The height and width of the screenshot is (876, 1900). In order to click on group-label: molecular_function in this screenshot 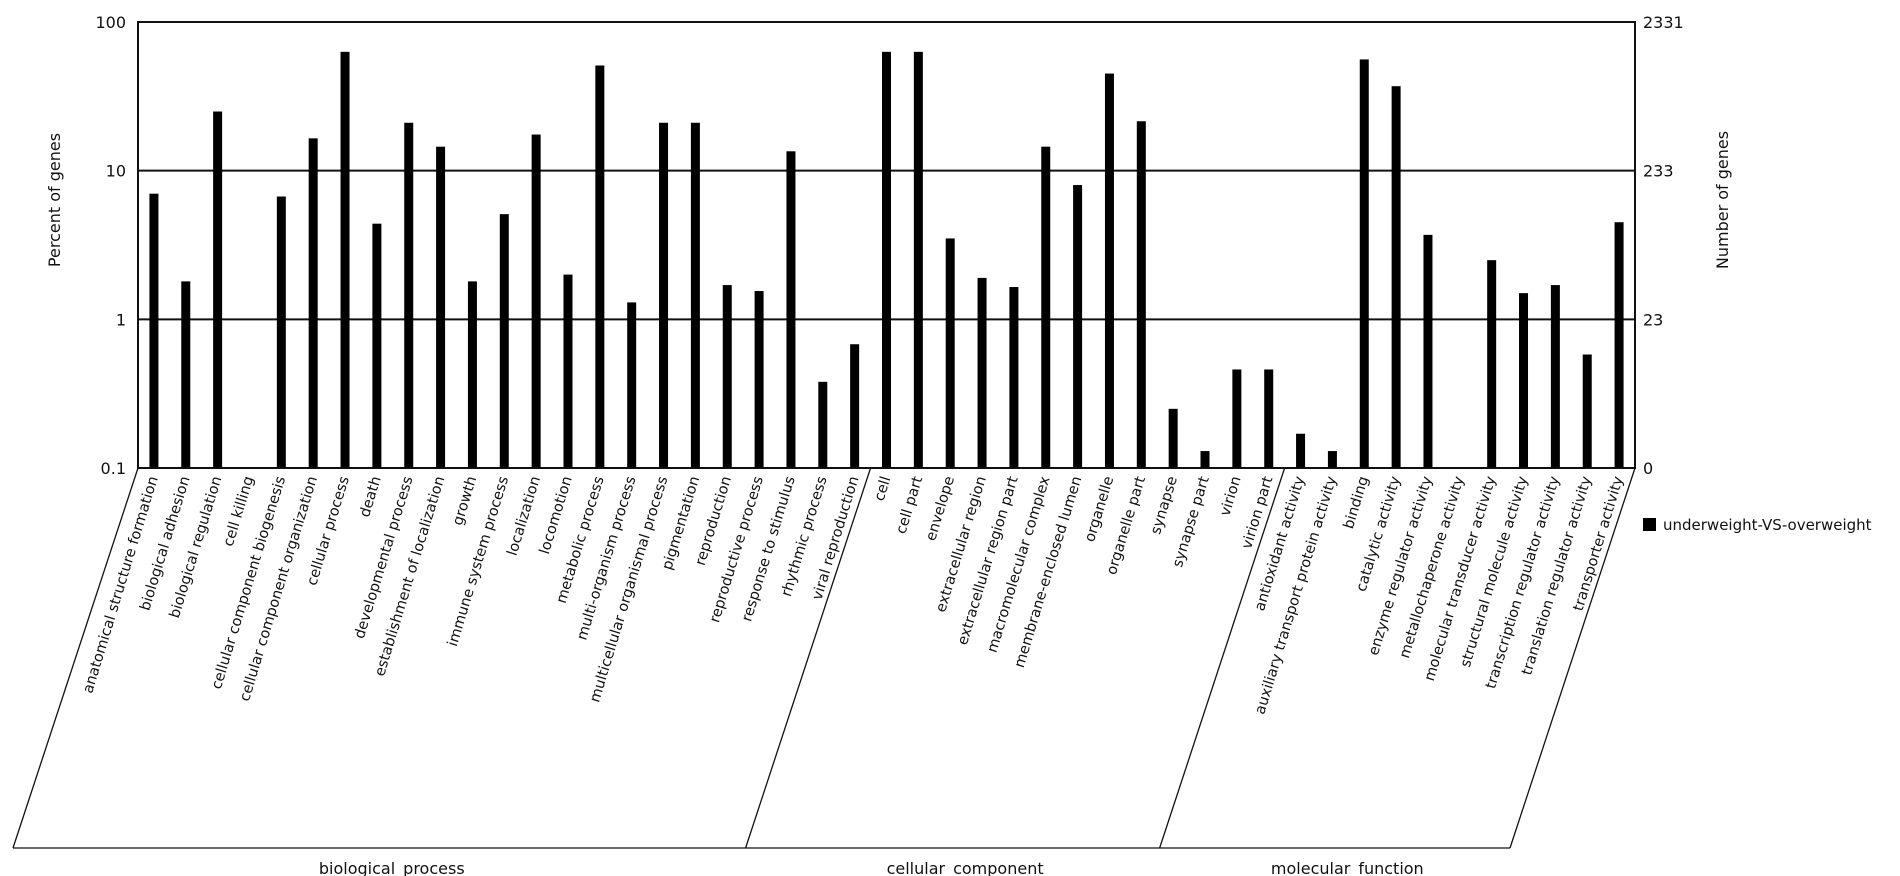, I will do `click(1347, 867)`.